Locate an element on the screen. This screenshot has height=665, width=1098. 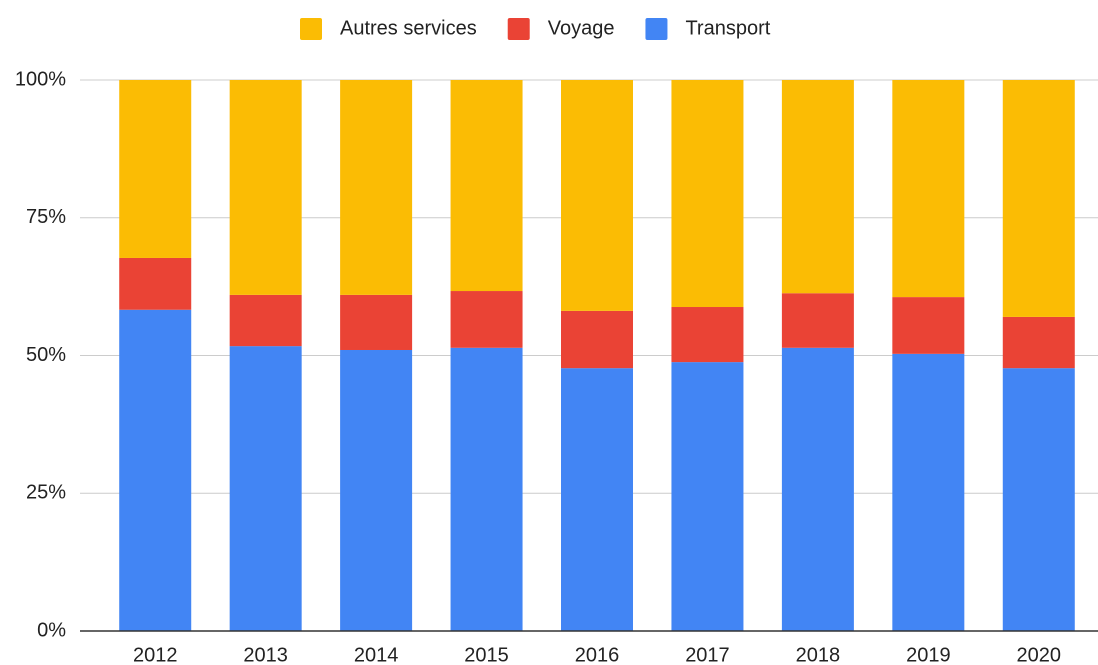
x-tick-label: 2016 is located at coordinates (597, 654).